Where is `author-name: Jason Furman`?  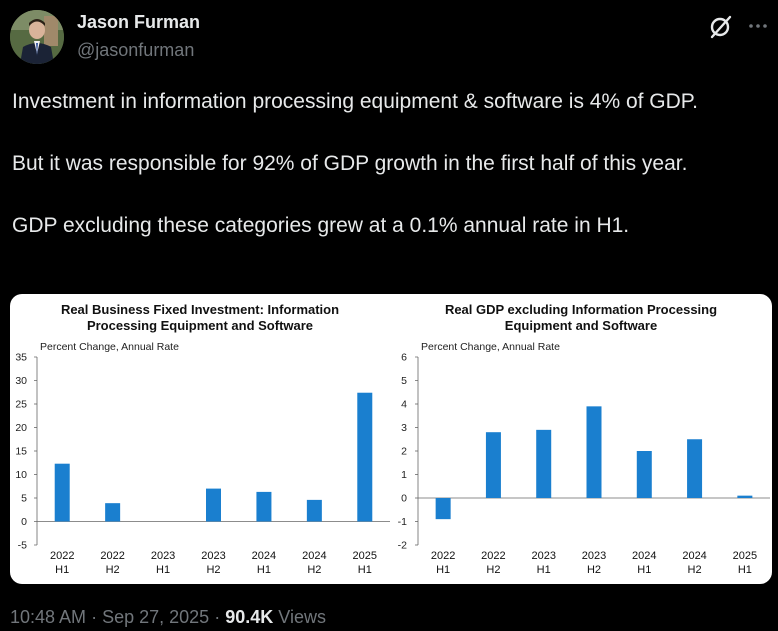 author-name: Jason Furman is located at coordinates (139, 22).